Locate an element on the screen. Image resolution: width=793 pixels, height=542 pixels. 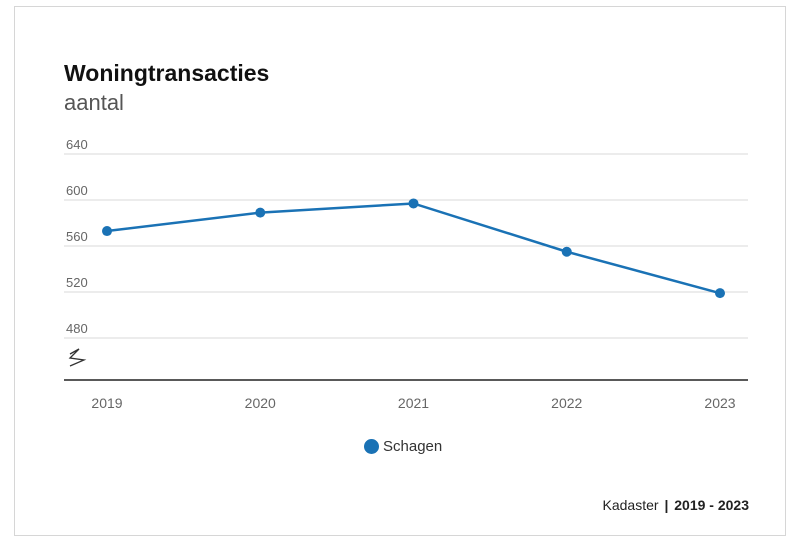
x-tick-label-2021: 2021 is located at coordinates (413, 403).